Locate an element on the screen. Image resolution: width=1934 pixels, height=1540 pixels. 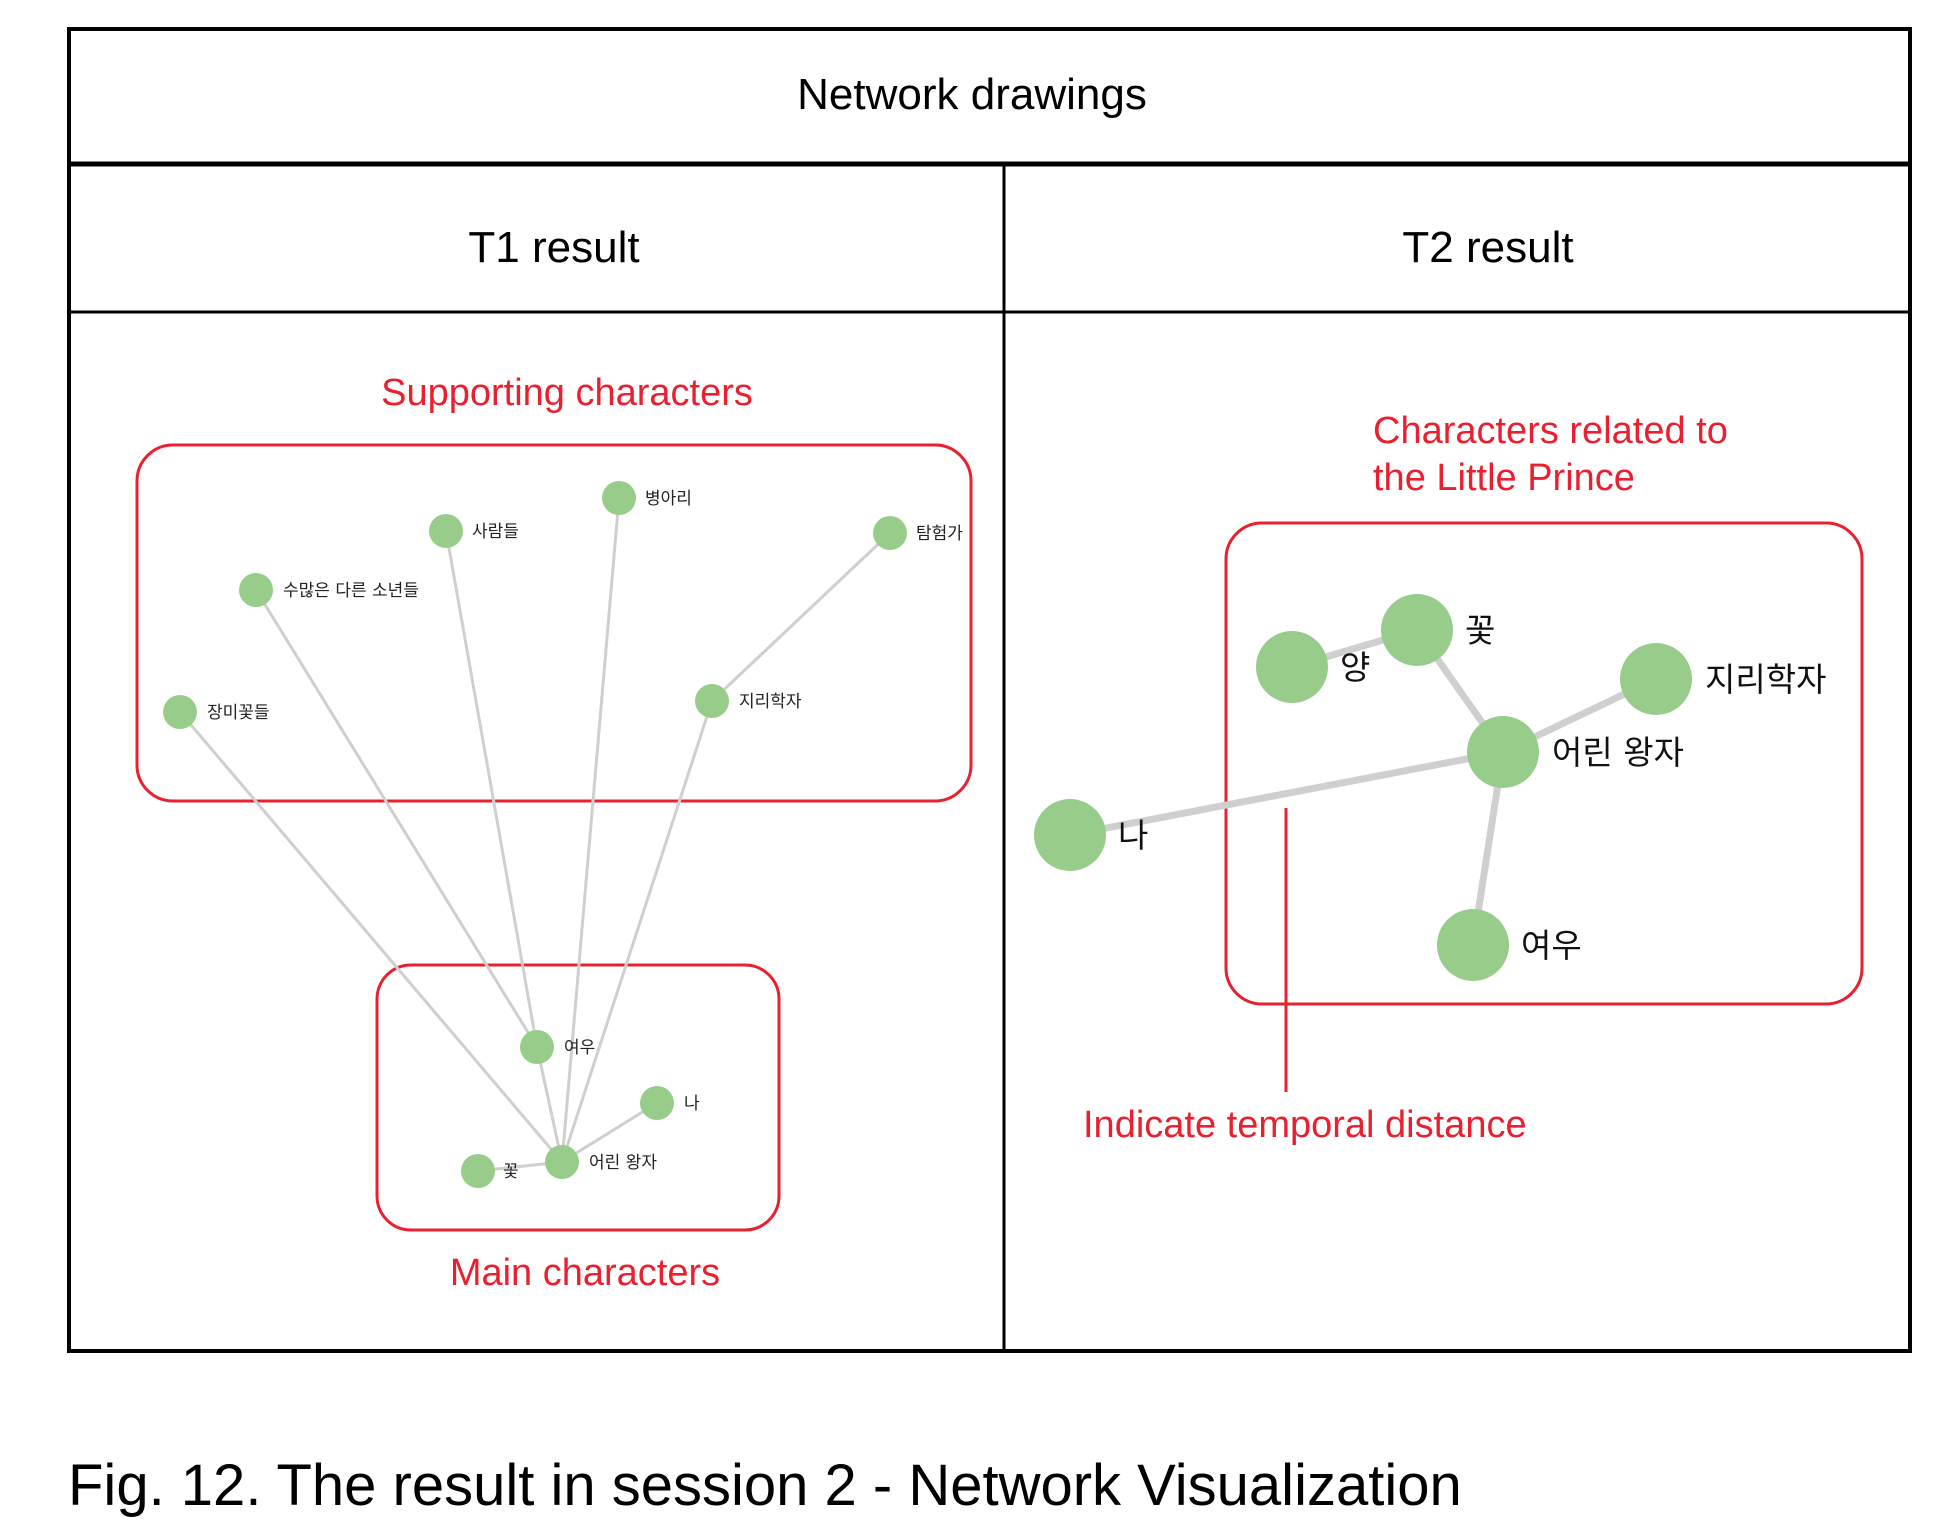
t2-node-eorinwangja-label: 어린 왕자 is located at coordinates (1618, 752).